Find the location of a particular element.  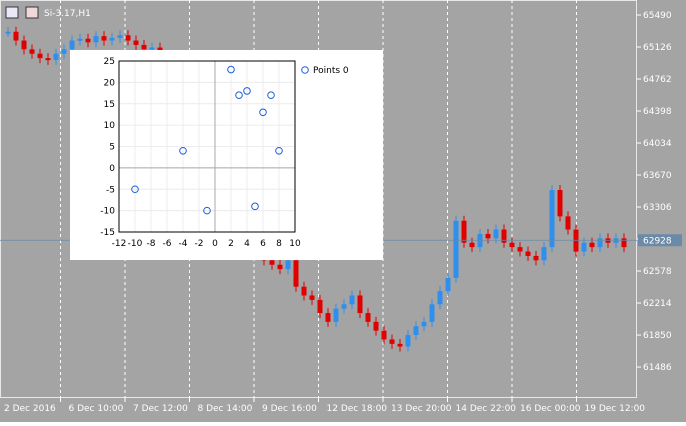

y-tick-label: 20 is located at coordinates (110, 83).